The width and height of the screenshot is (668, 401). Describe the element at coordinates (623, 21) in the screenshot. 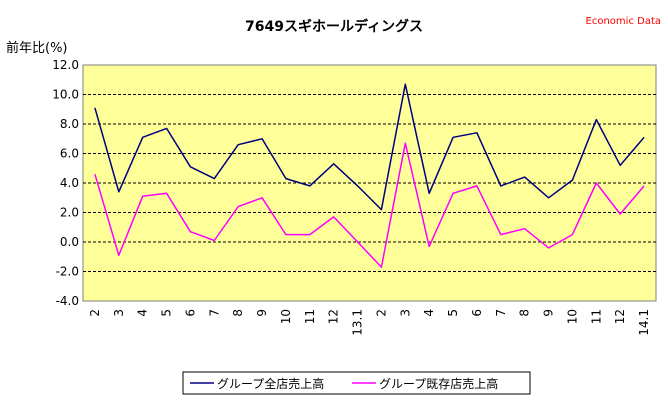

I see `source-label: Economic Data` at that location.